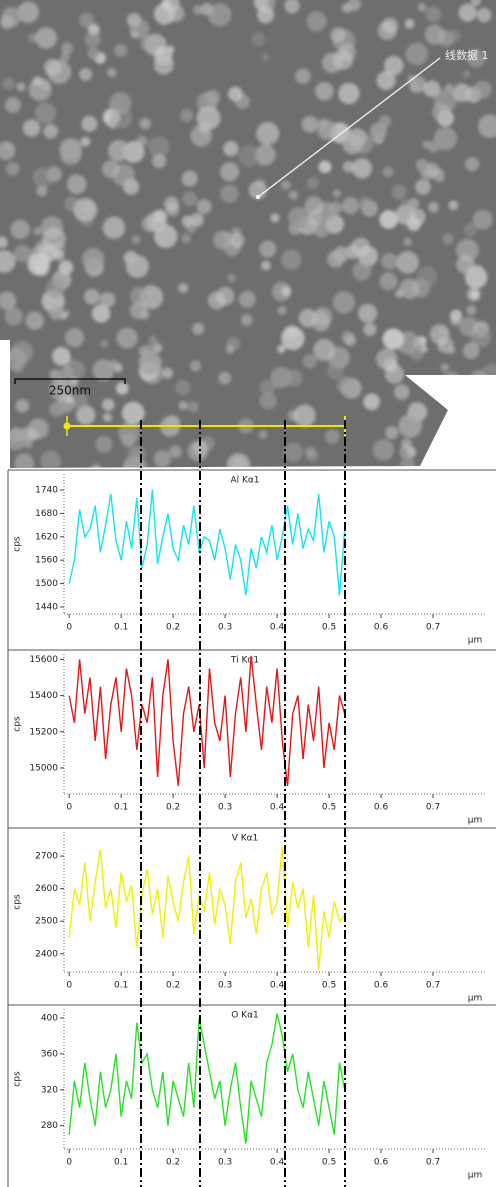  What do you see at coordinates (329, 1163) in the screenshot?
I see `x-tick-label: 0.5` at bounding box center [329, 1163].